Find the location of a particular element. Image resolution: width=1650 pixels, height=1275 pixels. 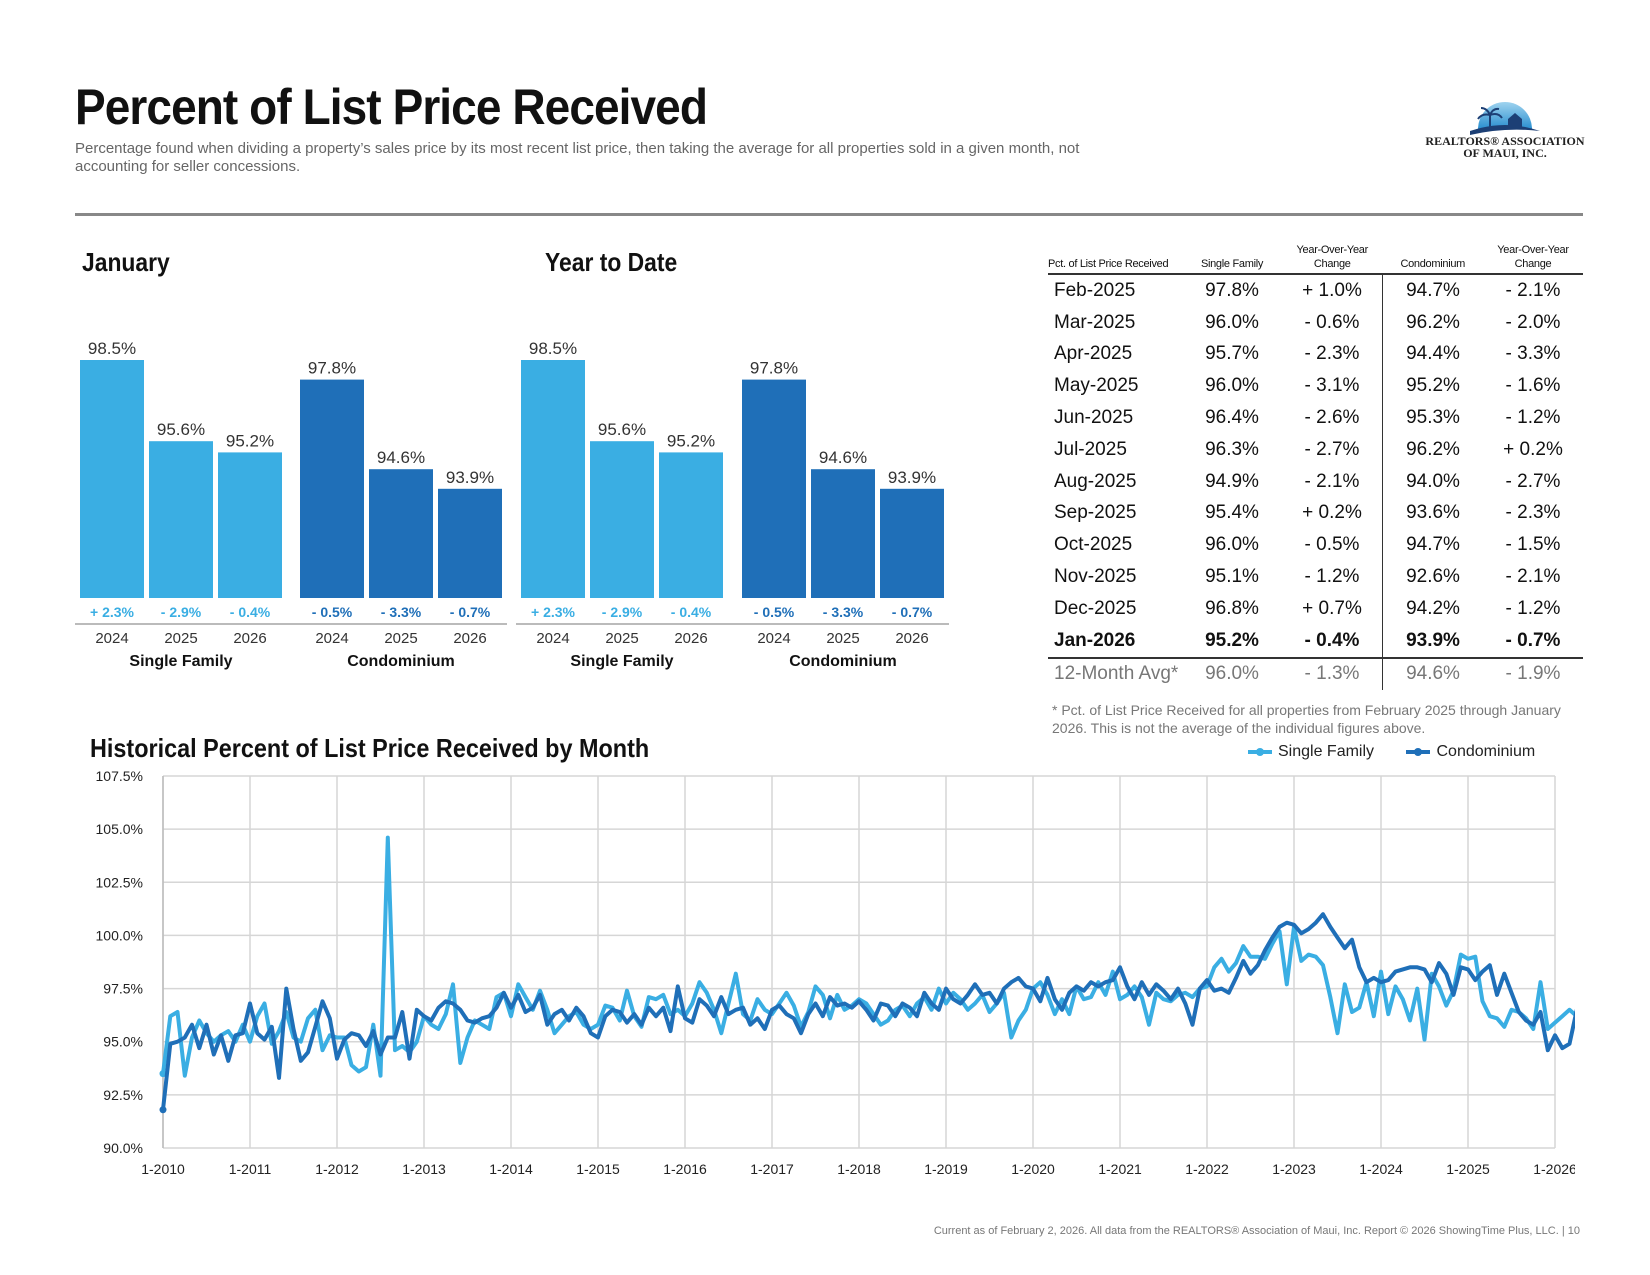

cell-sf-change: - 3.1% is located at coordinates (1332, 386).